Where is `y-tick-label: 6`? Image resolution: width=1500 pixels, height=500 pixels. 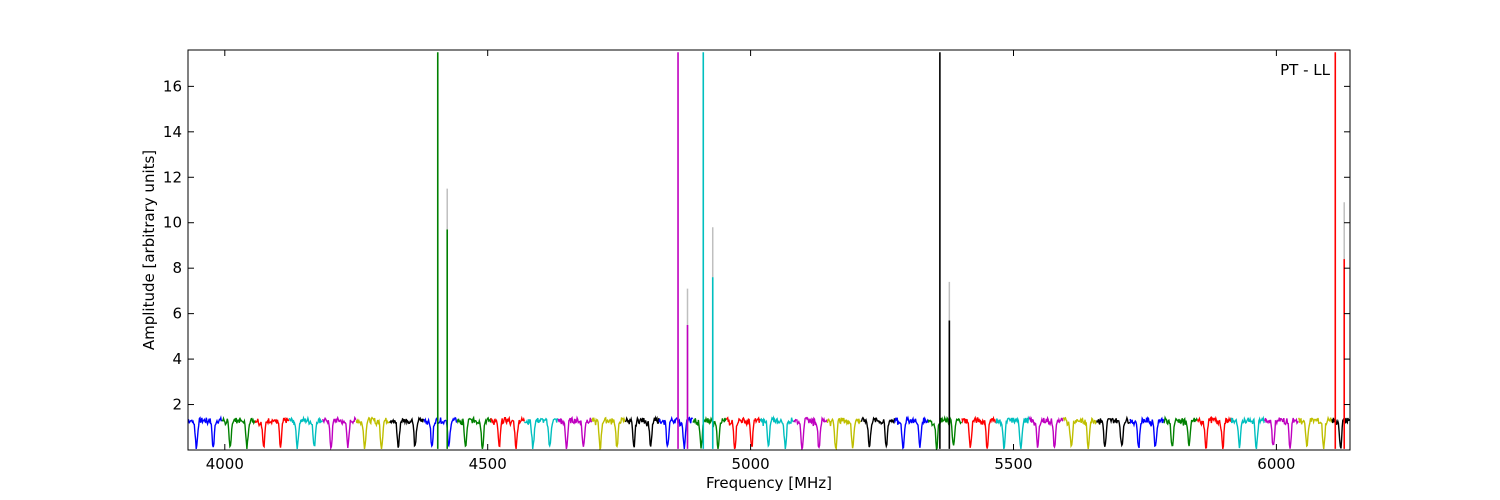 y-tick-label: 6 is located at coordinates (177, 314).